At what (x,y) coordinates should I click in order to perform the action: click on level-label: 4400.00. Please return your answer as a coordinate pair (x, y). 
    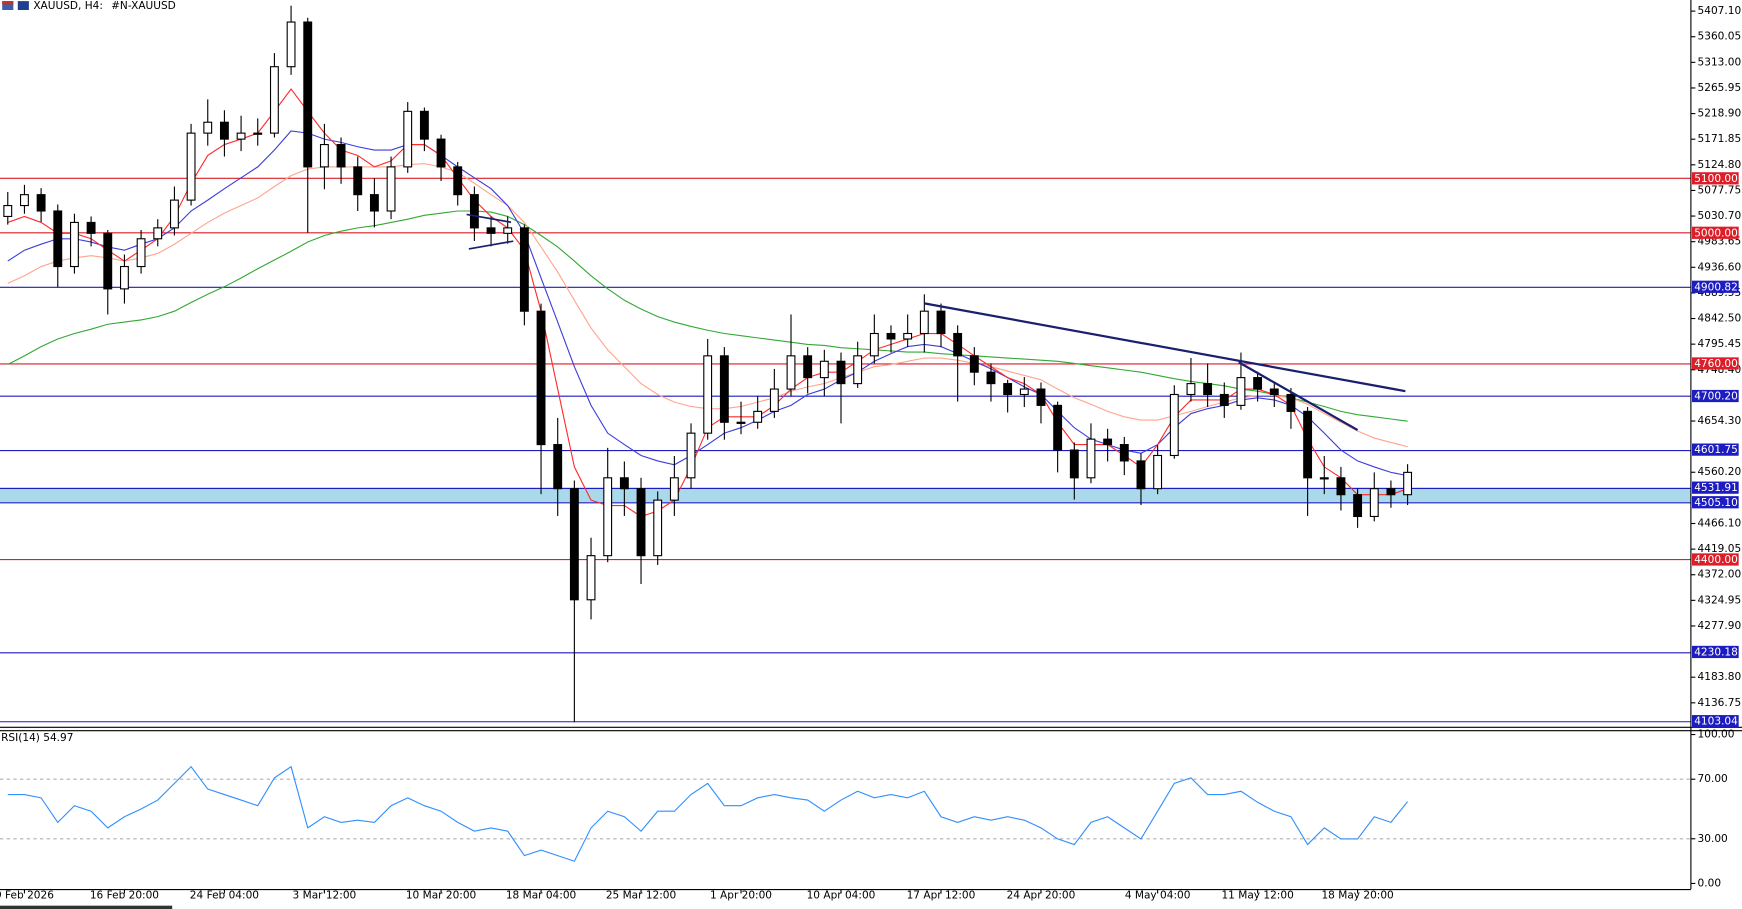
    Looking at the image, I should click on (1716, 560).